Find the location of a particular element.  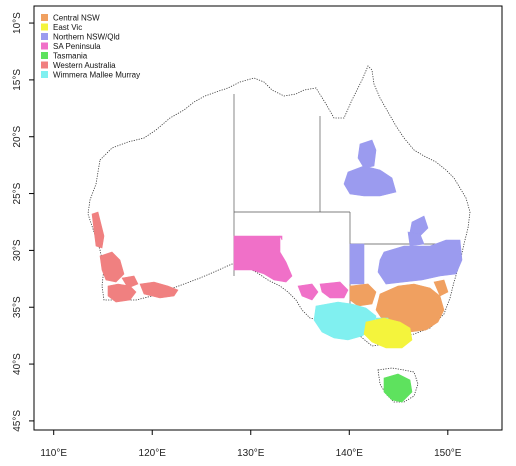

legend-item-label: East Vic is located at coordinates (67, 27).